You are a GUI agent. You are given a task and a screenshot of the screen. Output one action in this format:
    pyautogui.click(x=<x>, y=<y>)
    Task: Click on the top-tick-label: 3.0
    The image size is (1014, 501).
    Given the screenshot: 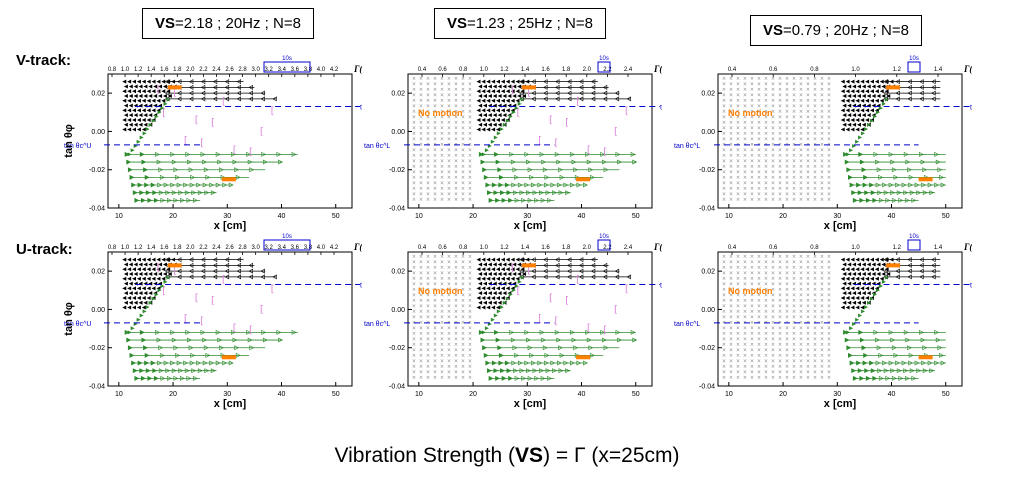 What is the action you would take?
    pyautogui.click(x=255, y=248)
    